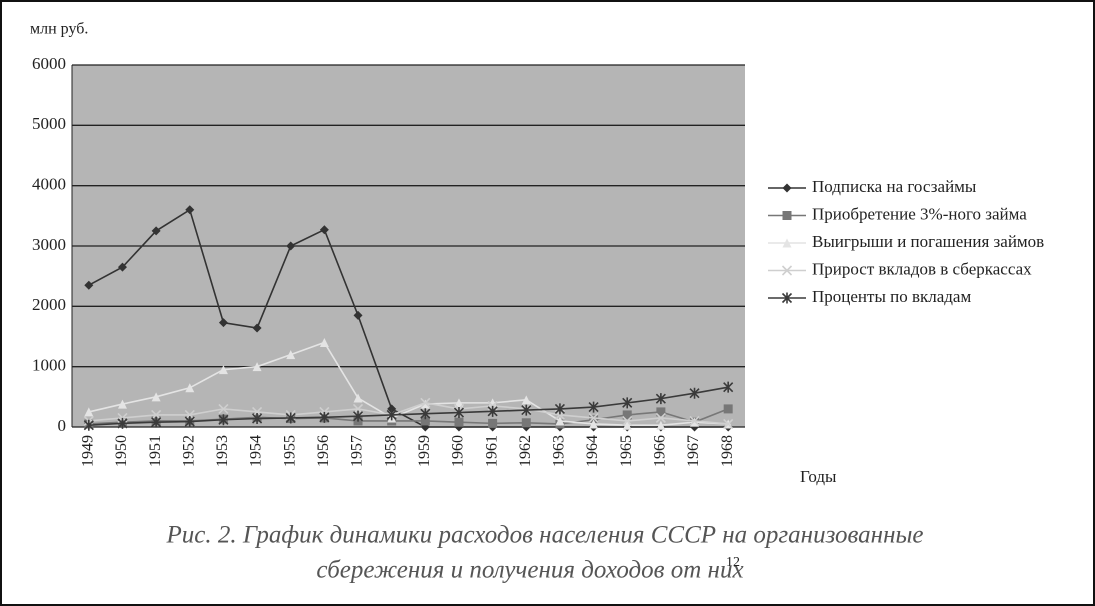 Image resolution: width=1095 pixels, height=606 pixels. I want to click on y-tick-label: 3000, so click(49, 244).